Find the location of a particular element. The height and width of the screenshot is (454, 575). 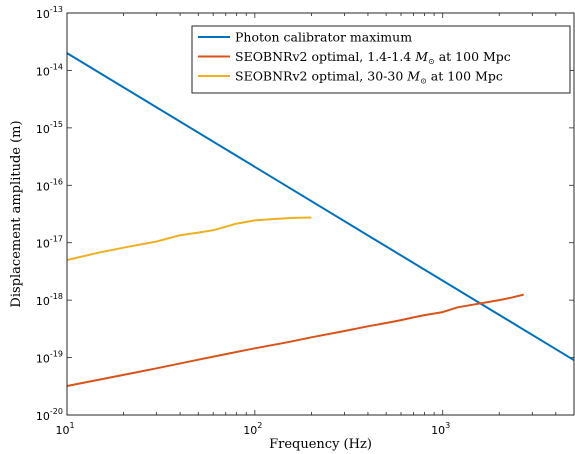

y-tick-label: 10-15 is located at coordinates (49, 128).